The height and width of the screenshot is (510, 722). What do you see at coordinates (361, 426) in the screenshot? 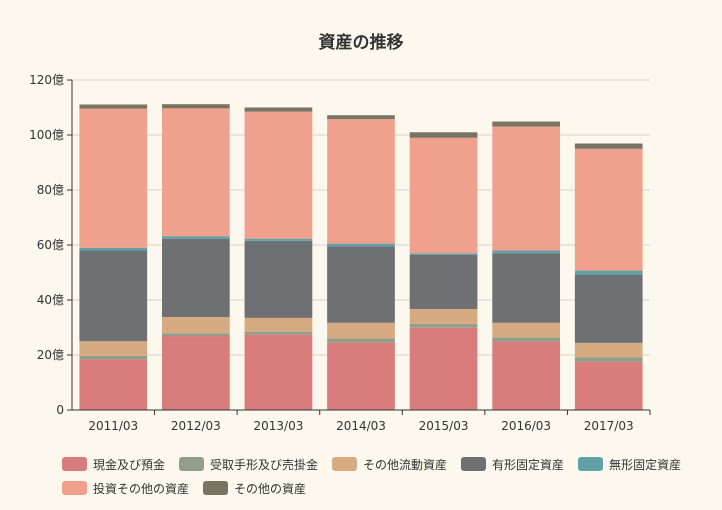
I see `x-tick-label: 2014/03` at bounding box center [361, 426].